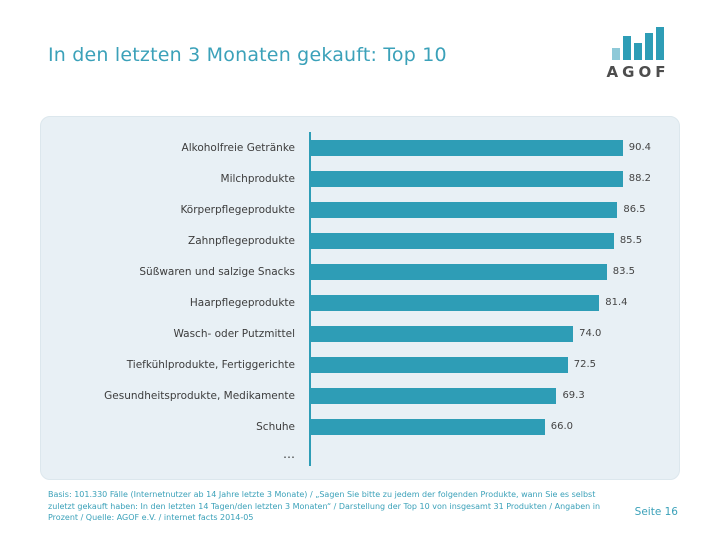  I want to click on bar-area: 85.5, so click(480, 240).